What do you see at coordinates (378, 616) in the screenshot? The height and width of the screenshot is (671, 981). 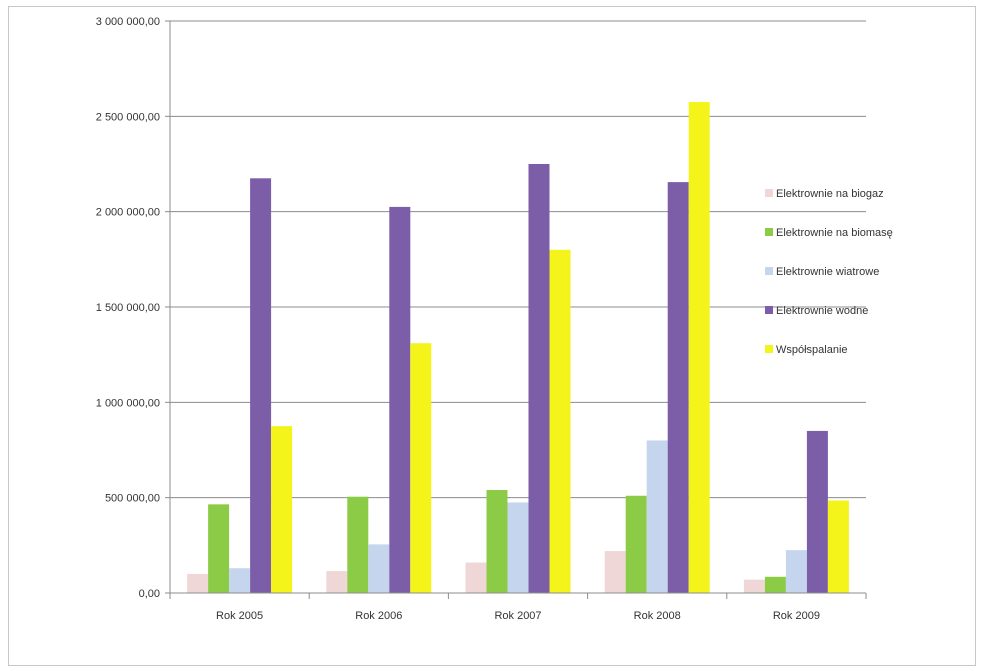 I see `x-tick-label: Rok 2006` at bounding box center [378, 616].